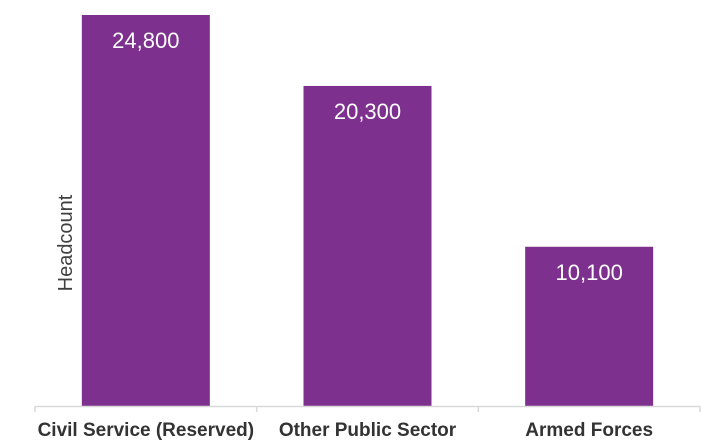  What do you see at coordinates (146, 430) in the screenshot?
I see `x-tick-label-civil-service-reserved: Civil Service (Reserved)` at bounding box center [146, 430].